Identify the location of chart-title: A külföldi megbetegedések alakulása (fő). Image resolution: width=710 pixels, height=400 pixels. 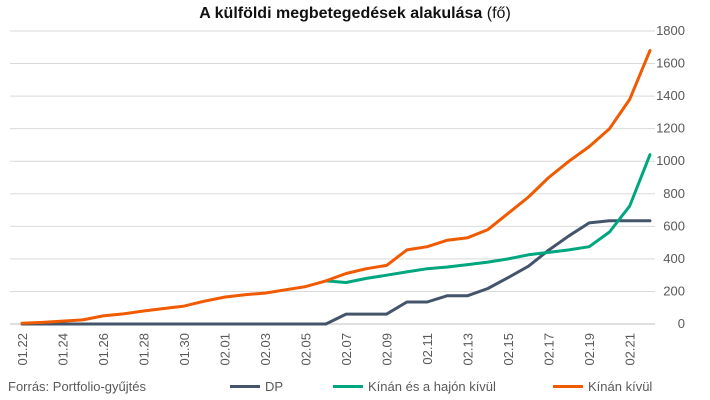
(355, 14).